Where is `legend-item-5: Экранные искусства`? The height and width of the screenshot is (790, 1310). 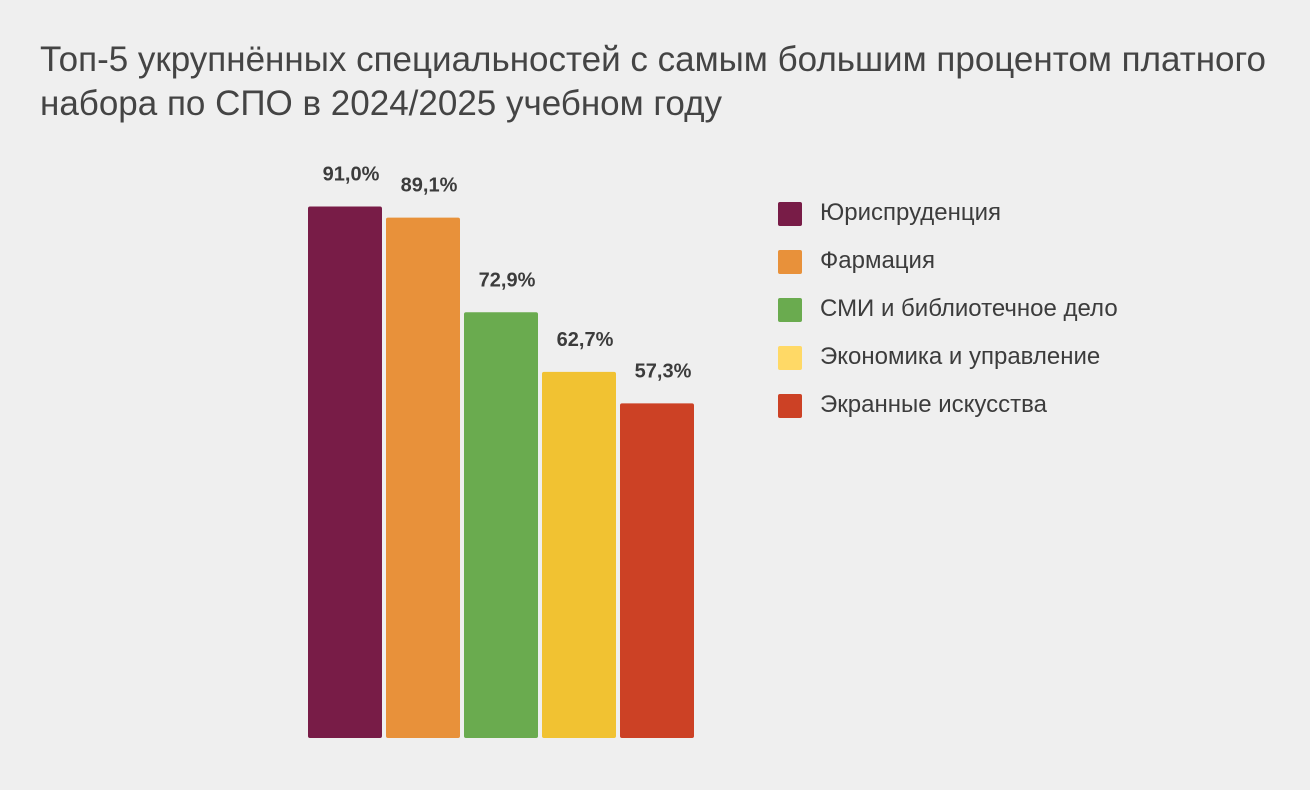 legend-item-5: Экранные искусства is located at coordinates (948, 405).